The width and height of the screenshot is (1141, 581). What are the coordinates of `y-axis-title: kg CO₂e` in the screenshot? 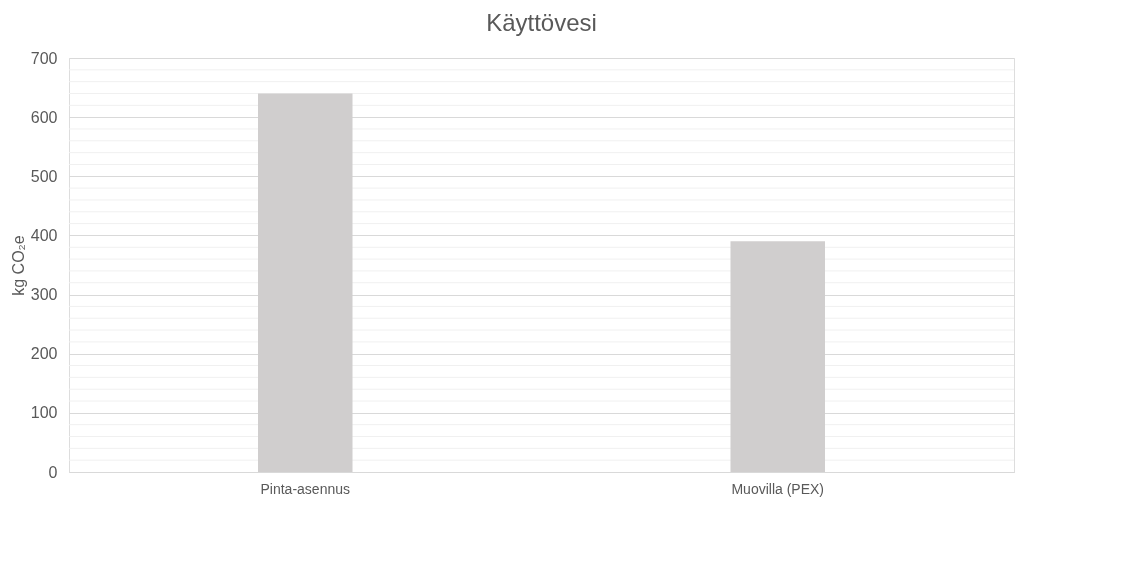 It's located at (18, 265).